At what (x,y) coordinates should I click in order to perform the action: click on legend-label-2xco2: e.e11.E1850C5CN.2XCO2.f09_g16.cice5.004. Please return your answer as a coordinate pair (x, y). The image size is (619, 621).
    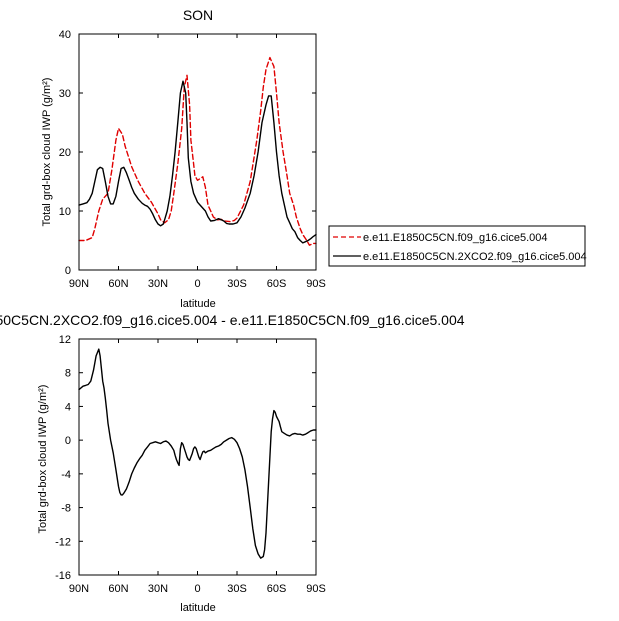
    Looking at the image, I should click on (475, 257).